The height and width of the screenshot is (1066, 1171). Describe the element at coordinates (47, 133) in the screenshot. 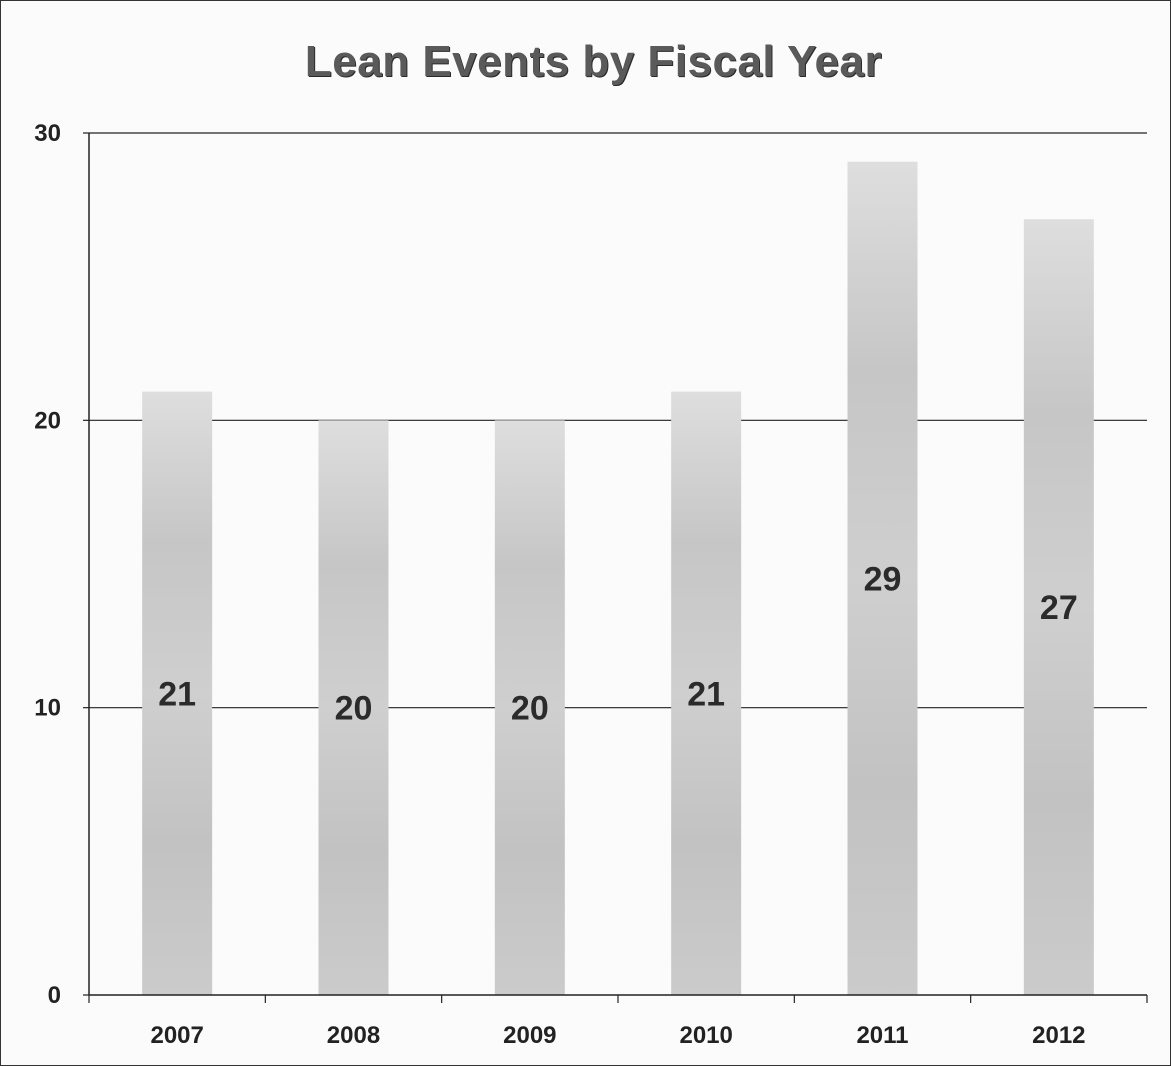

I see `y-tick-label-30: 30` at that location.